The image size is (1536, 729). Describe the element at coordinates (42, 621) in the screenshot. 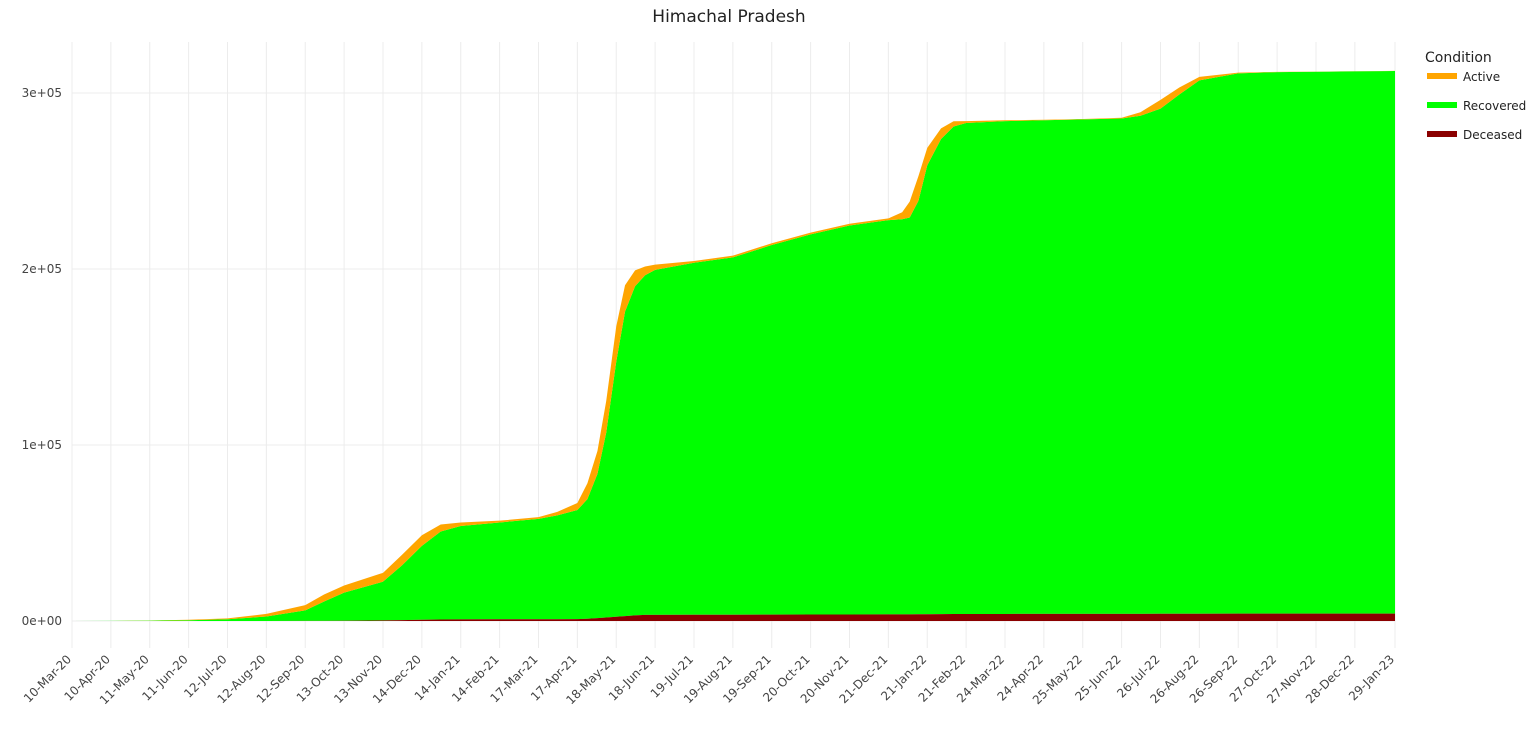

I see `y-tick-label: 0e+00` at that location.